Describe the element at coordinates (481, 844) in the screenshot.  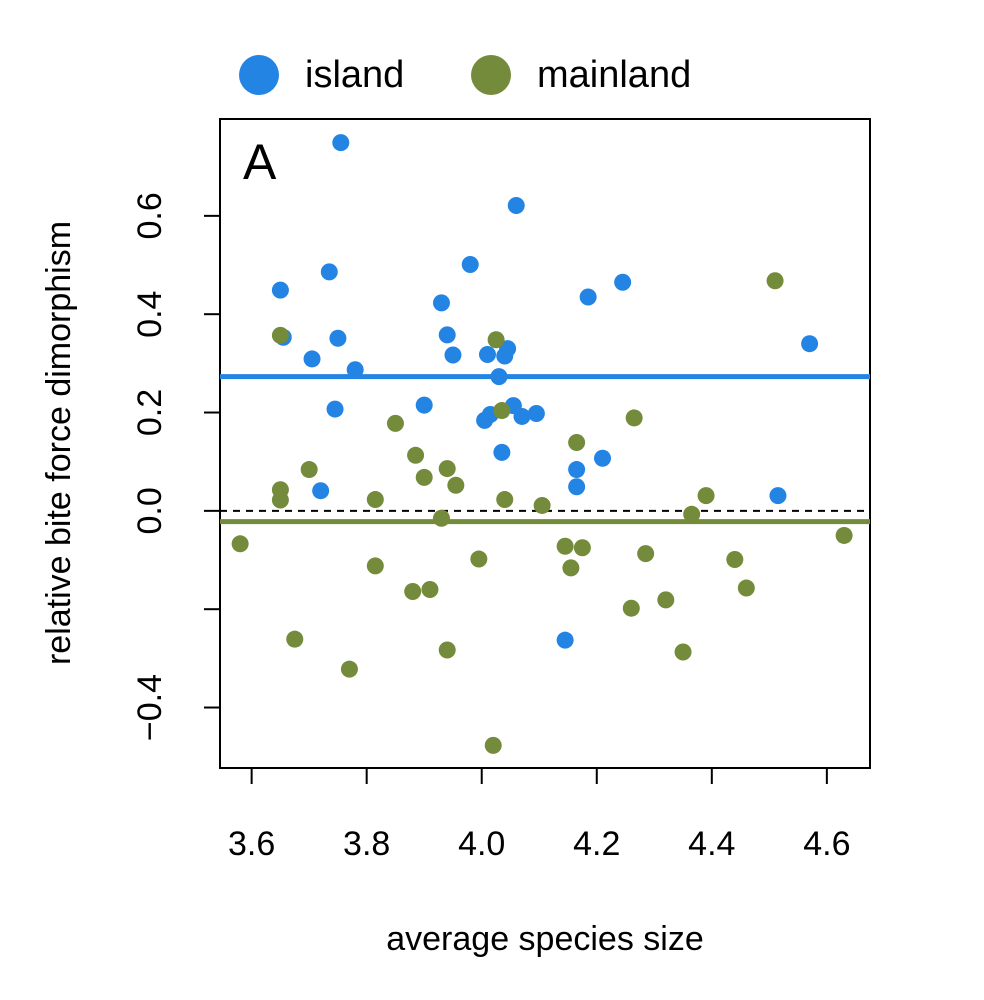
I see `x-tick-label: 4.0` at that location.